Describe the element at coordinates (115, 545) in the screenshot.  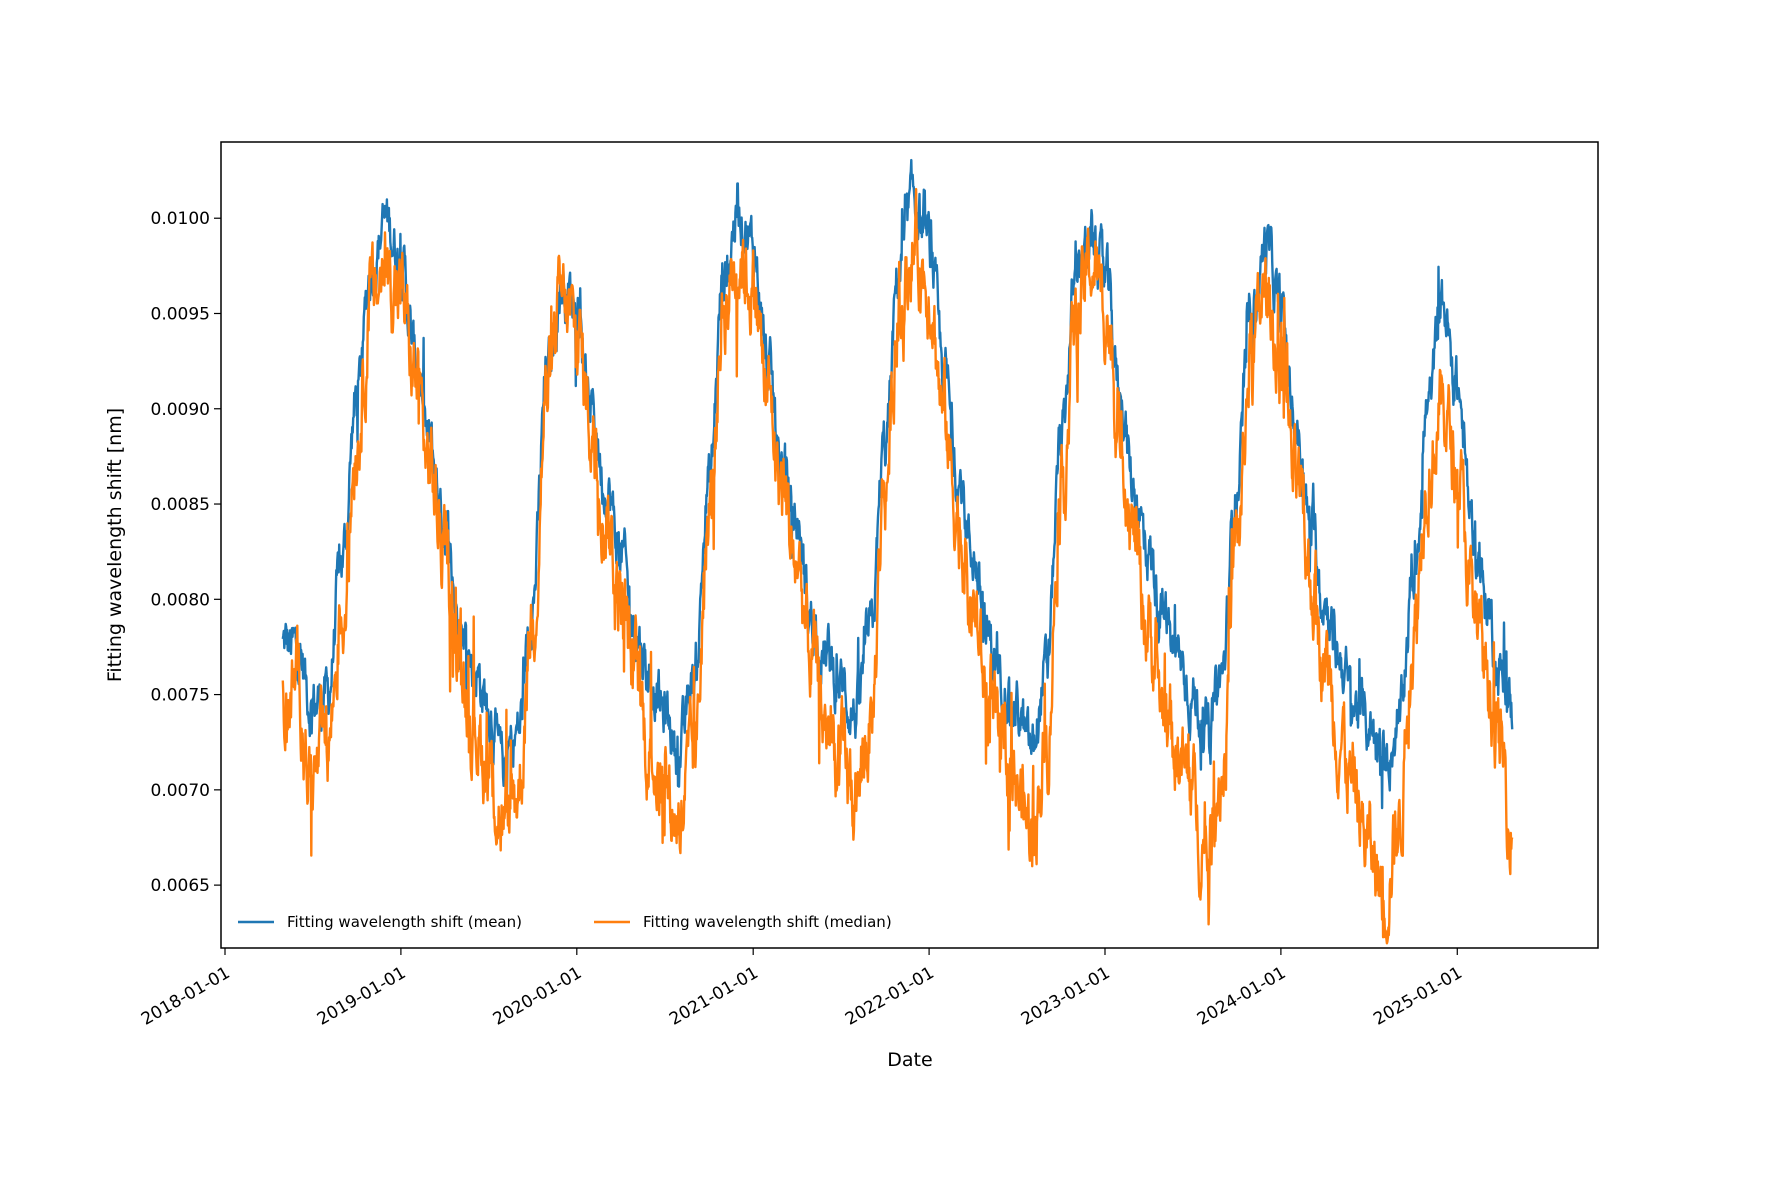
I see `y-axis-label: Fitting wavelength shift [nm]` at that location.